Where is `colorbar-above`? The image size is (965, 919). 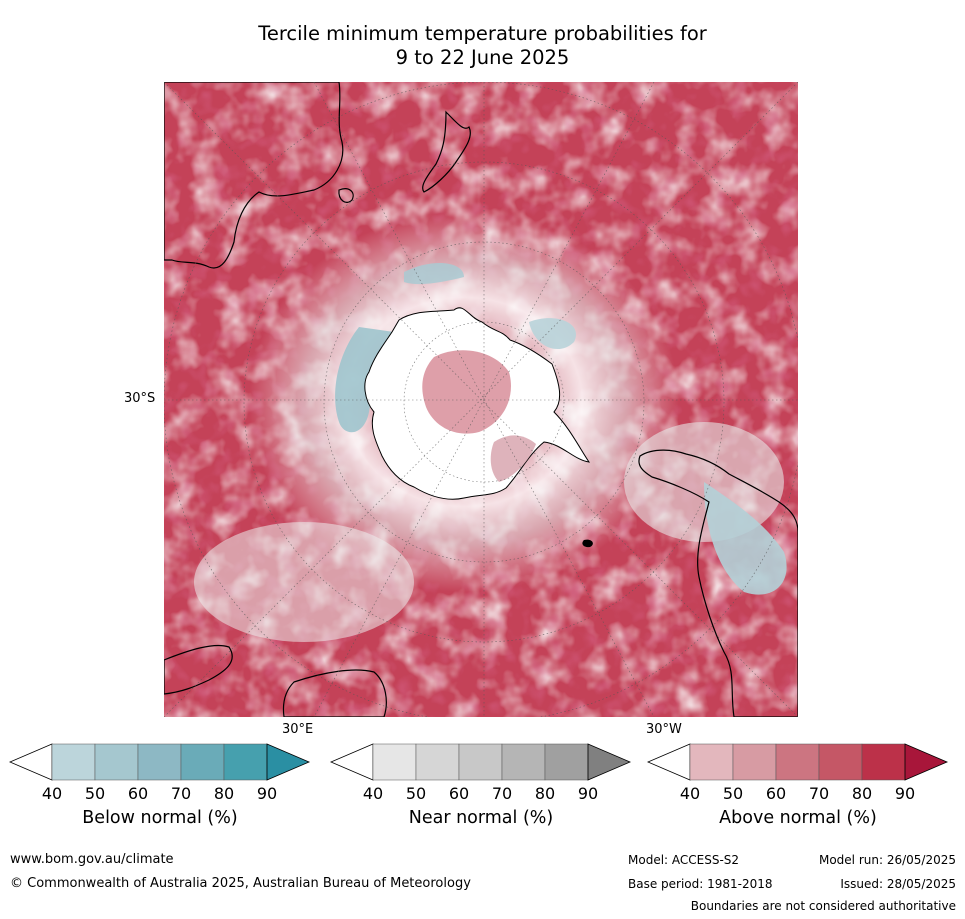
colorbar-above is located at coordinates (797, 762).